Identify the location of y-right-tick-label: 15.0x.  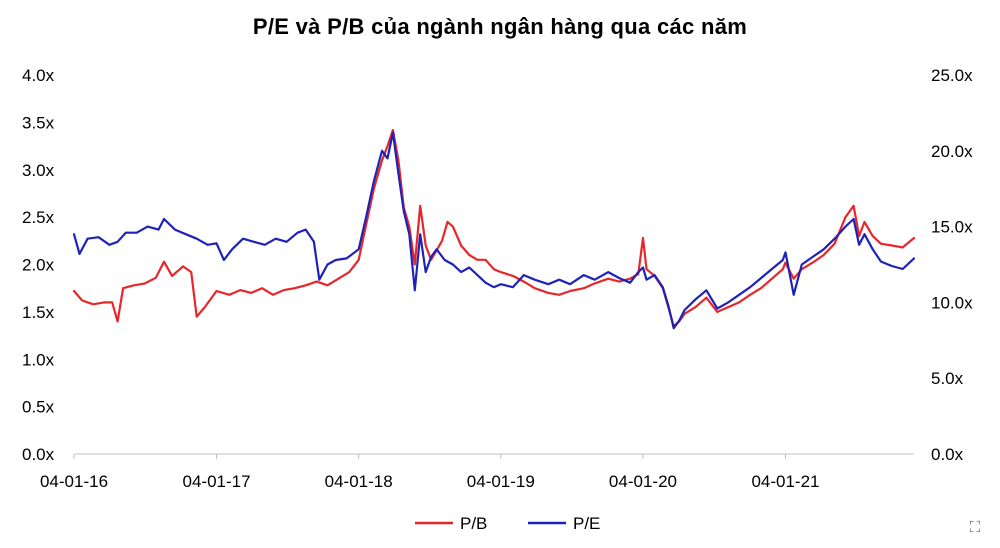
(952, 227).